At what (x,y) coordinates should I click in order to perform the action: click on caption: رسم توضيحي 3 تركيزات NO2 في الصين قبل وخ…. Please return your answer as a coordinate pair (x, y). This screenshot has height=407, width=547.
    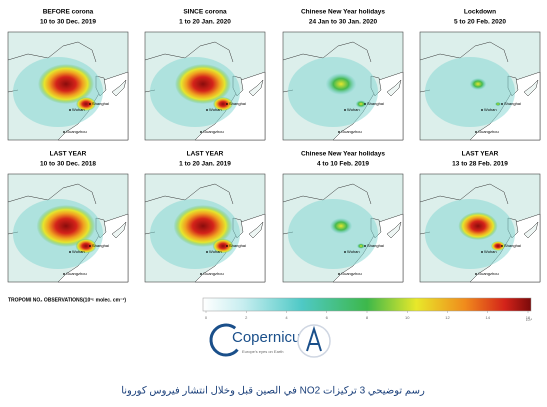
    Looking at the image, I should click on (273, 391).